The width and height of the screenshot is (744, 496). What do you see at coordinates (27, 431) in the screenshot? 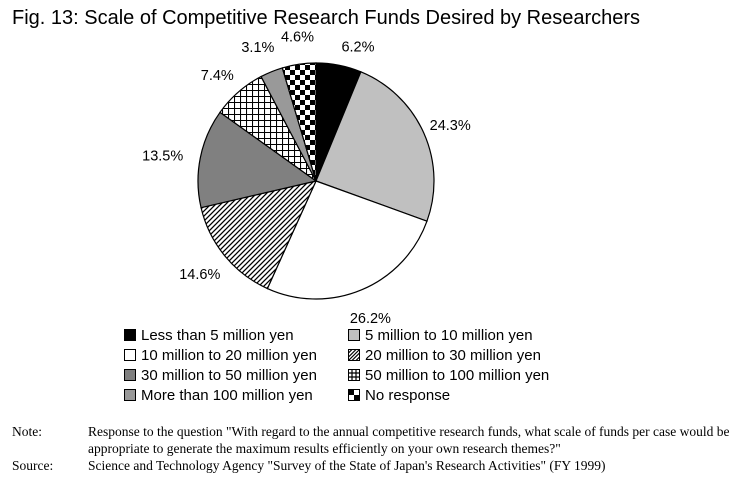
I see `note-label: Note:` at bounding box center [27, 431].